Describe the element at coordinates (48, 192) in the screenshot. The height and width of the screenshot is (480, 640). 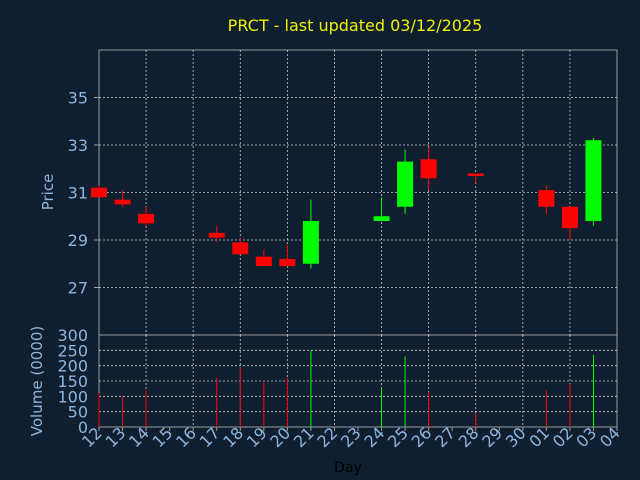
I see `price-axis-label: Price` at that location.